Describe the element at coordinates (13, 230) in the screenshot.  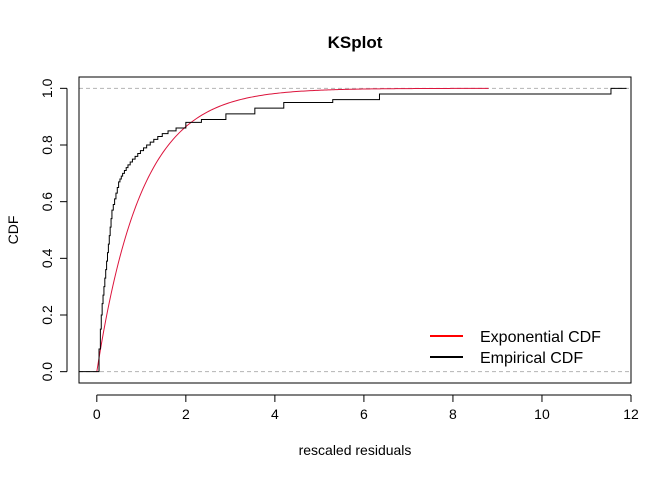
I see `y-axis-label: CDF` at that location.